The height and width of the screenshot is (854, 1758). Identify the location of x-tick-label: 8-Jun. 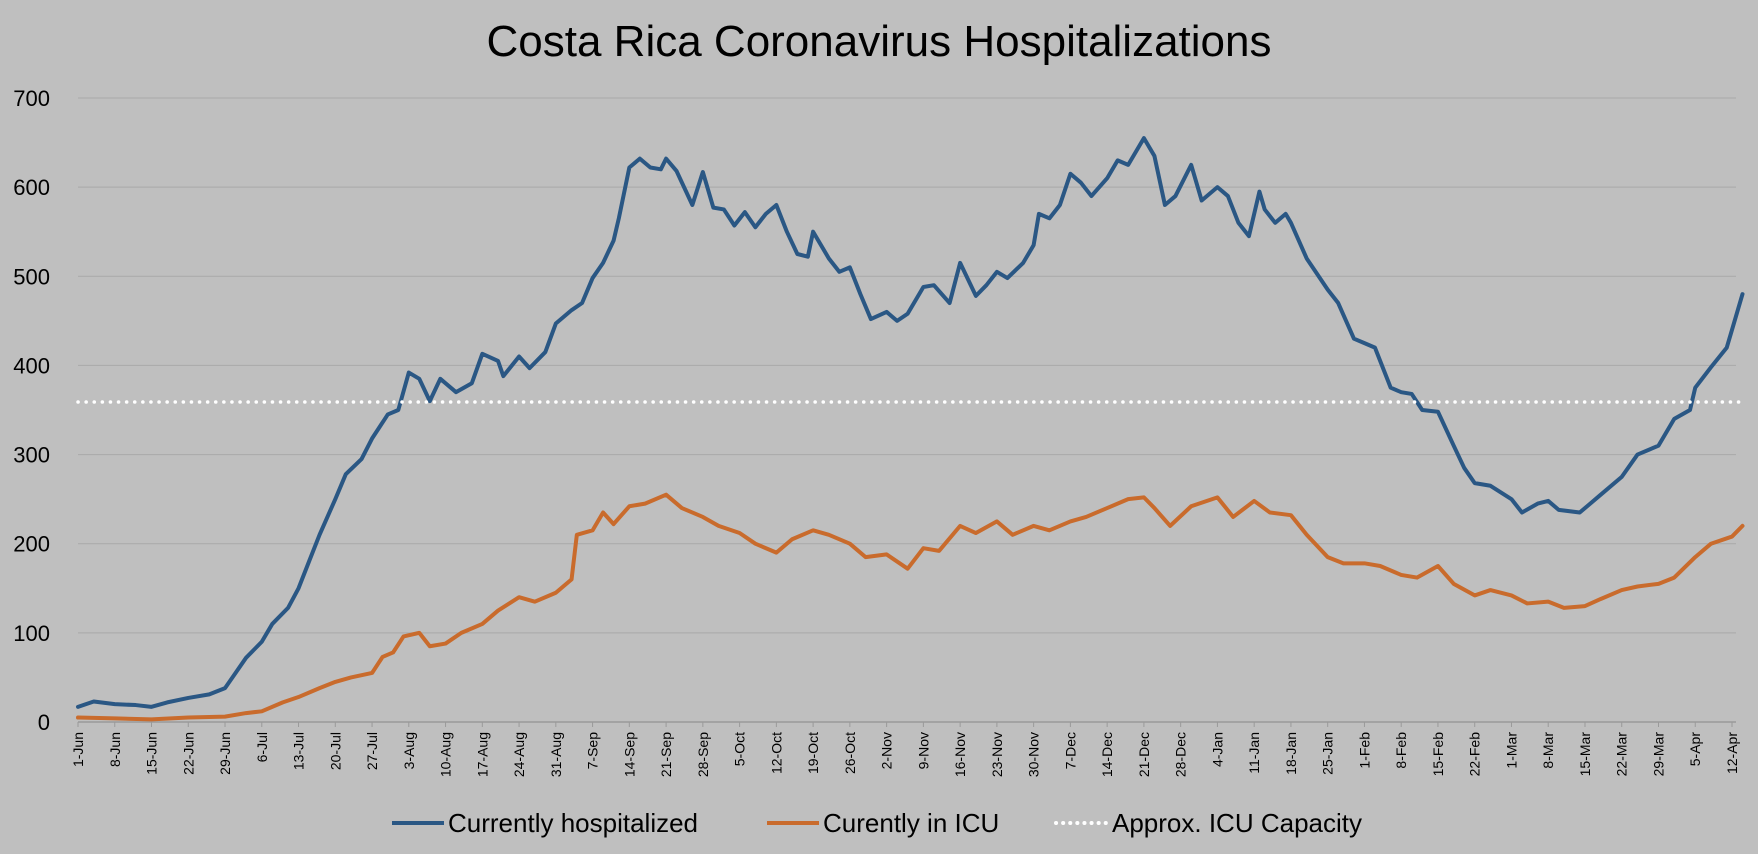
(115, 749).